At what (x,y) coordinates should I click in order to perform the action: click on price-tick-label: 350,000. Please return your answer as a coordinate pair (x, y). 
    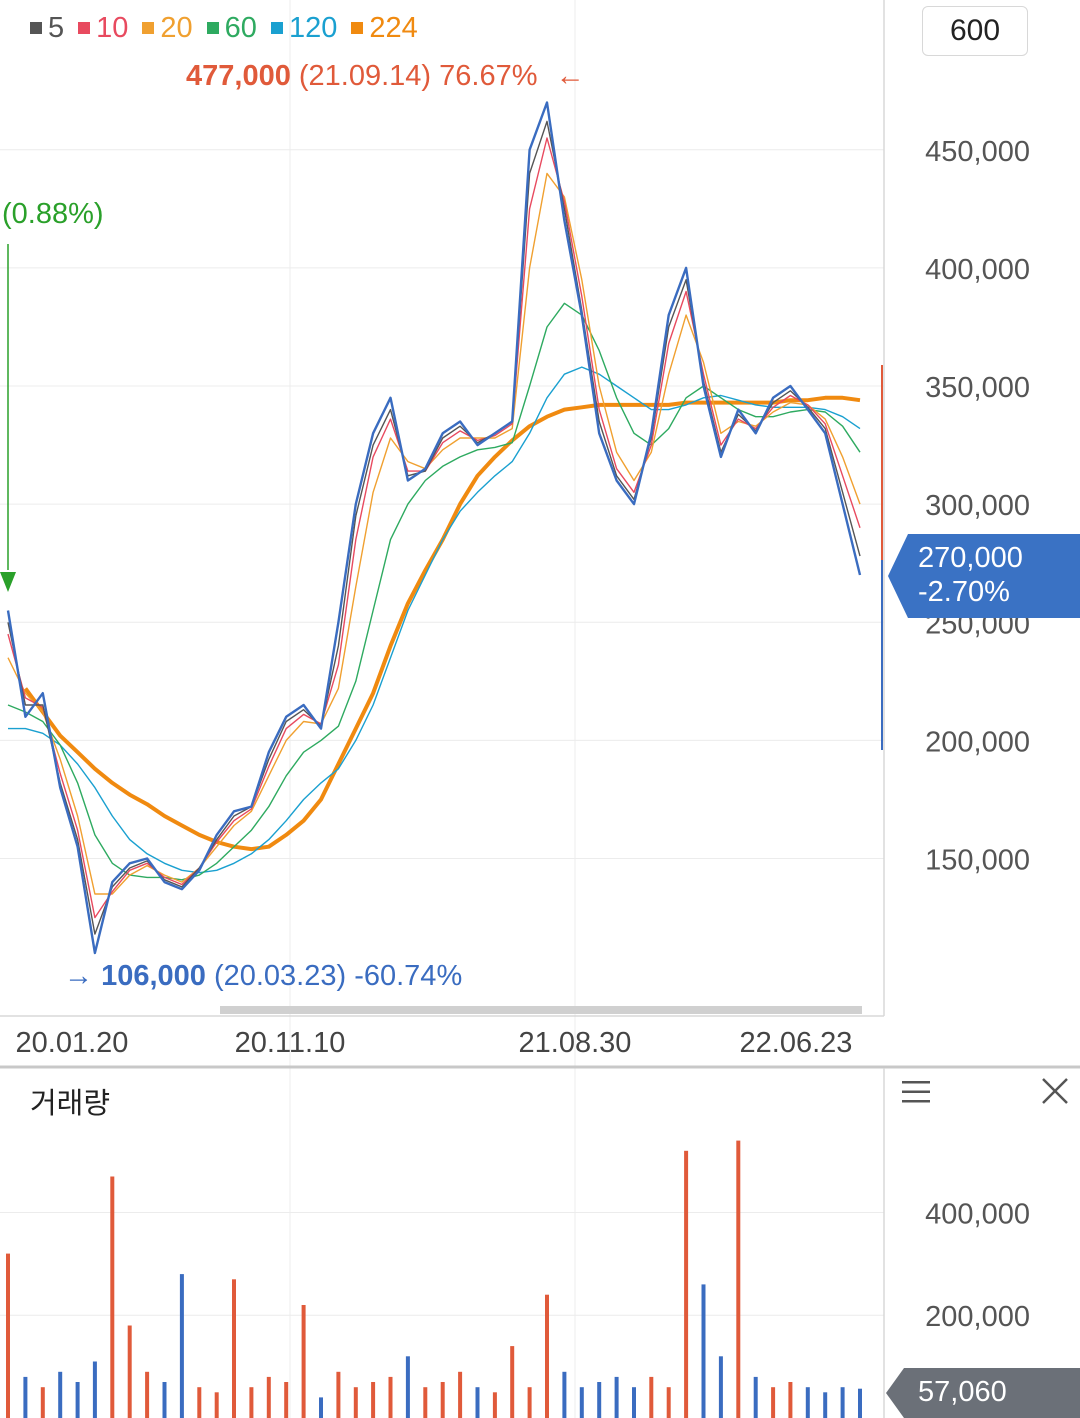
    Looking at the image, I should click on (977, 388).